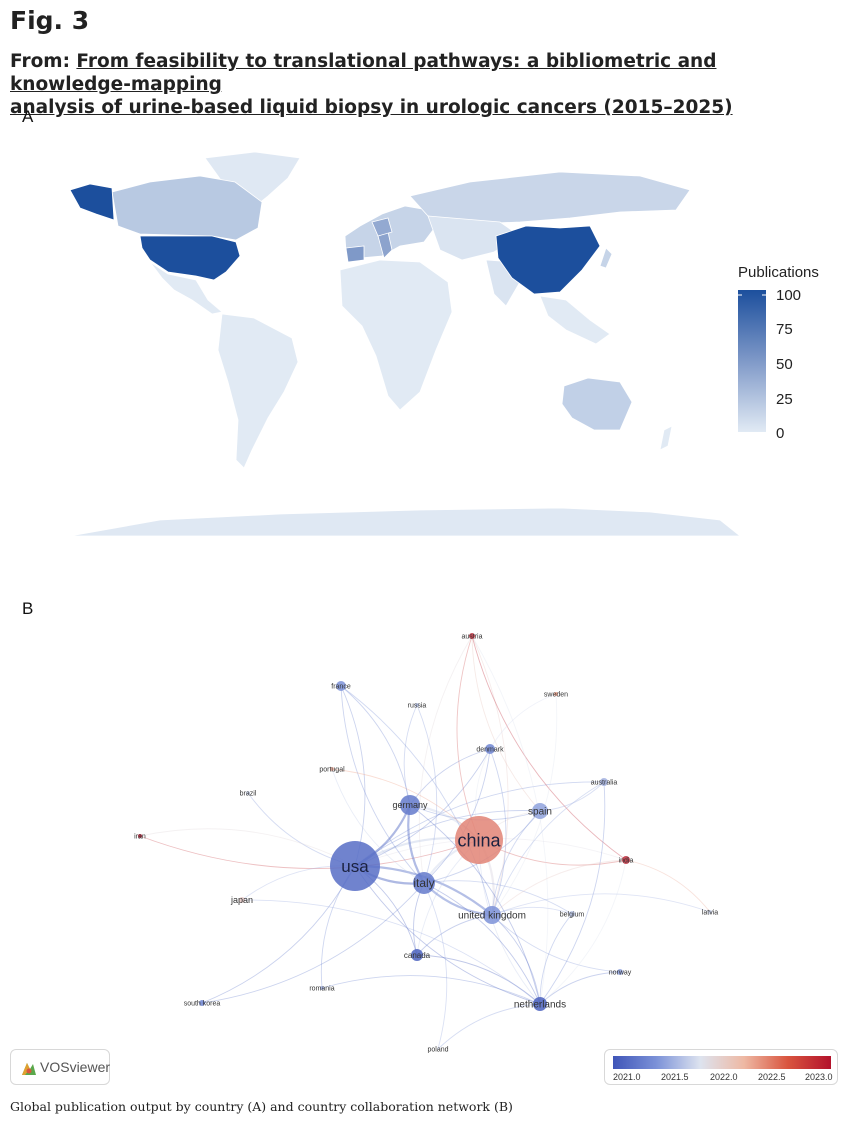  I want to click on node-label-belgium: belgium, so click(572, 914).